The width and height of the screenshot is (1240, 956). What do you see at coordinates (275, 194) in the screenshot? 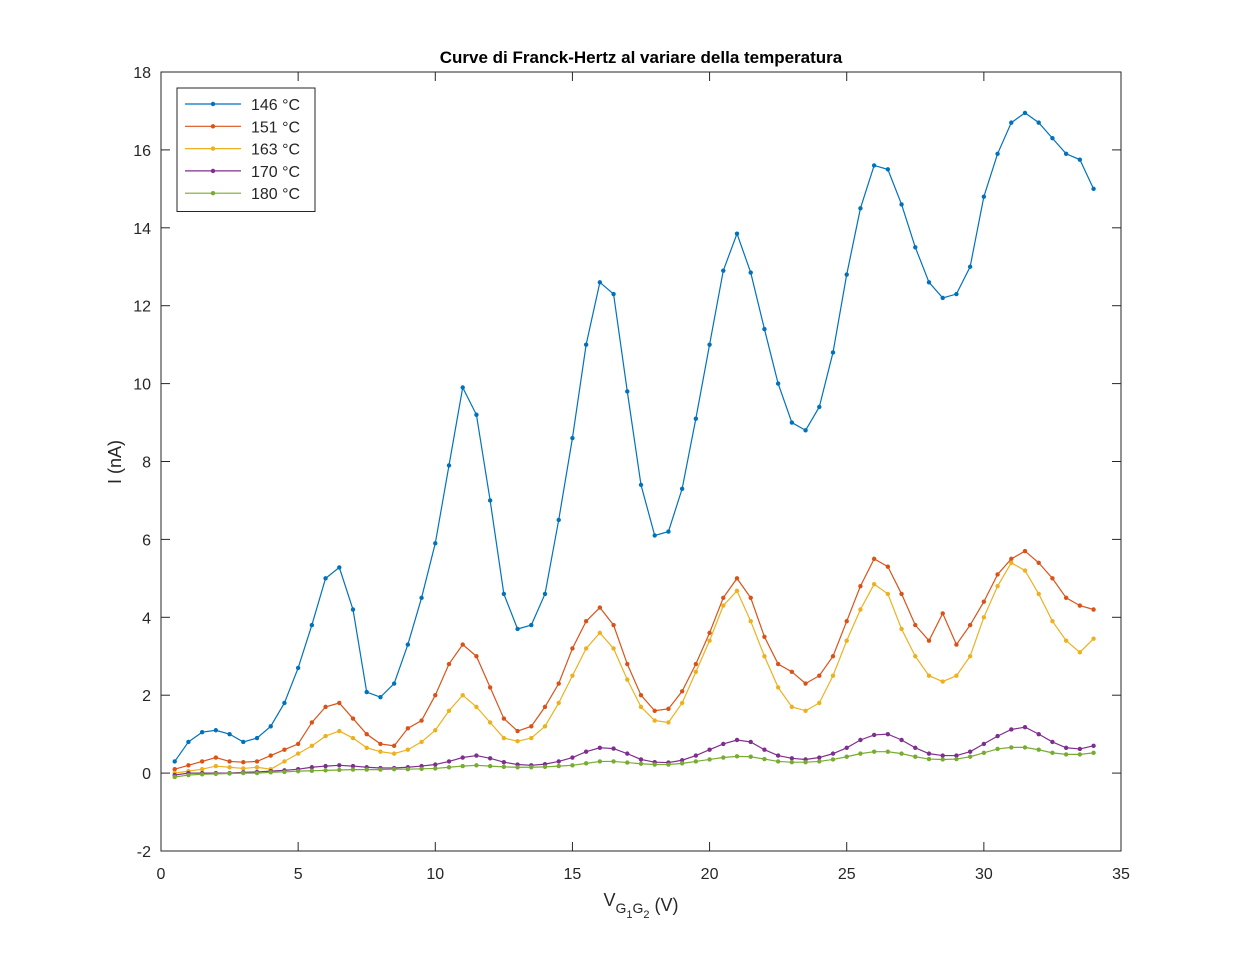
I see `legend-label: 180 °C` at bounding box center [275, 194].